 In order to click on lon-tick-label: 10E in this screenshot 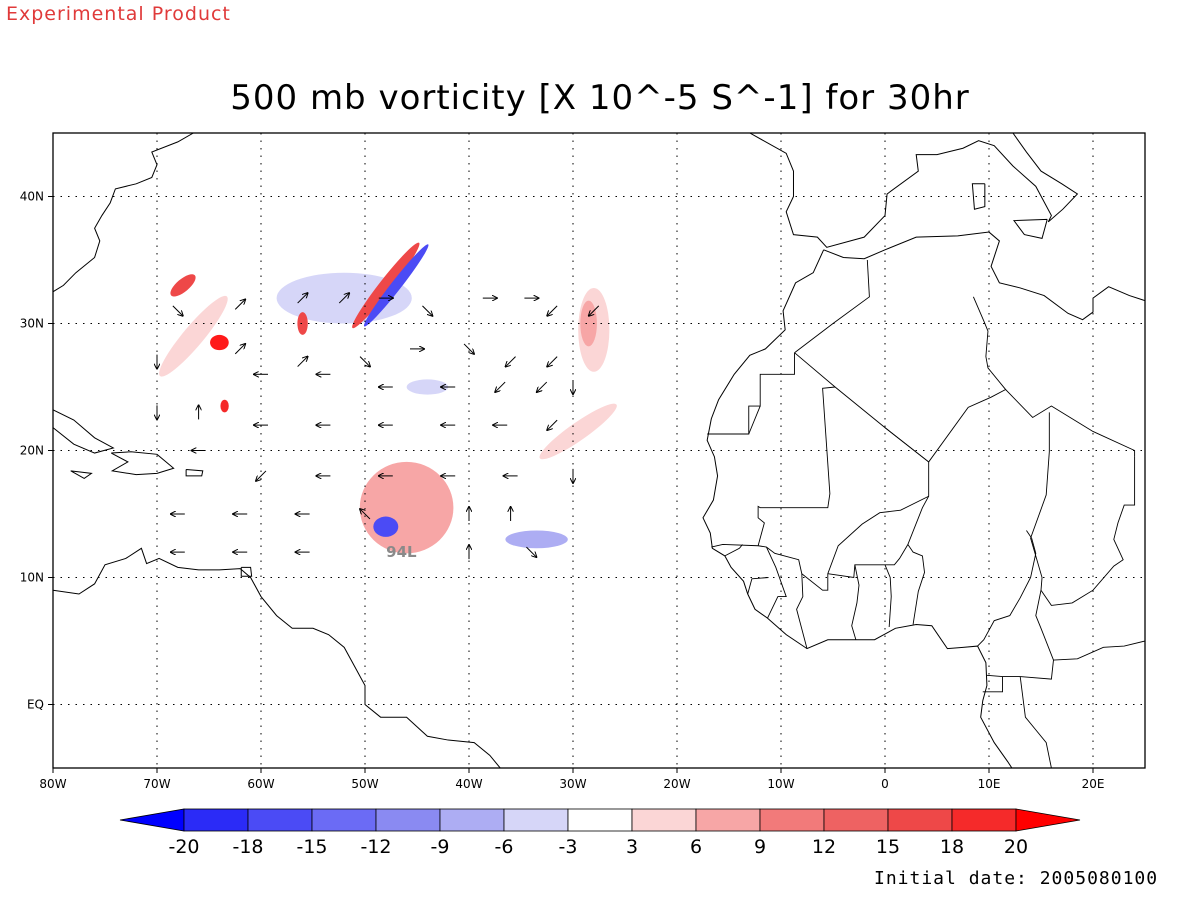, I will do `click(989, 784)`.